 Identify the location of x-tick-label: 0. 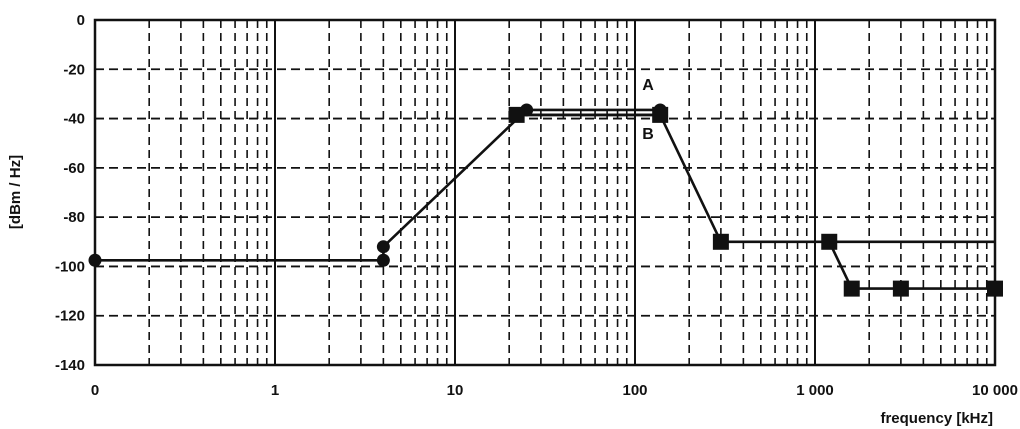
(95, 390).